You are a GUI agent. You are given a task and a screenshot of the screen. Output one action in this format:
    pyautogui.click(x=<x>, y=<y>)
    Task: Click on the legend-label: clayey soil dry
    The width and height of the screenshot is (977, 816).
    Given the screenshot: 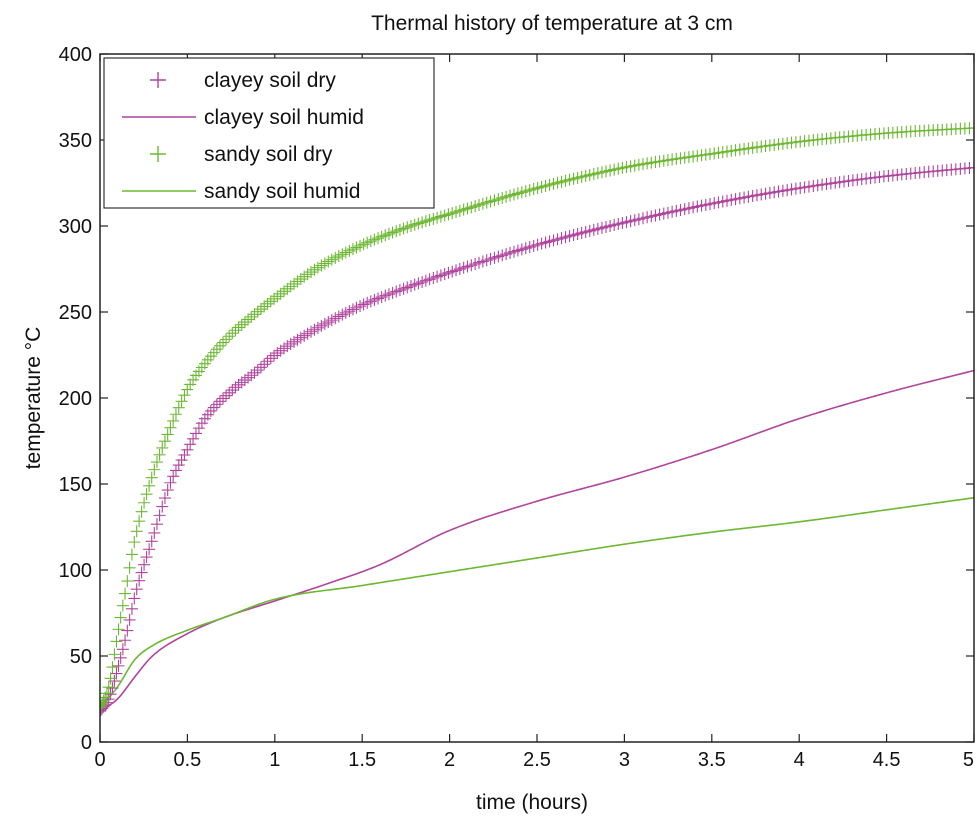 What is the action you would take?
    pyautogui.click(x=270, y=80)
    